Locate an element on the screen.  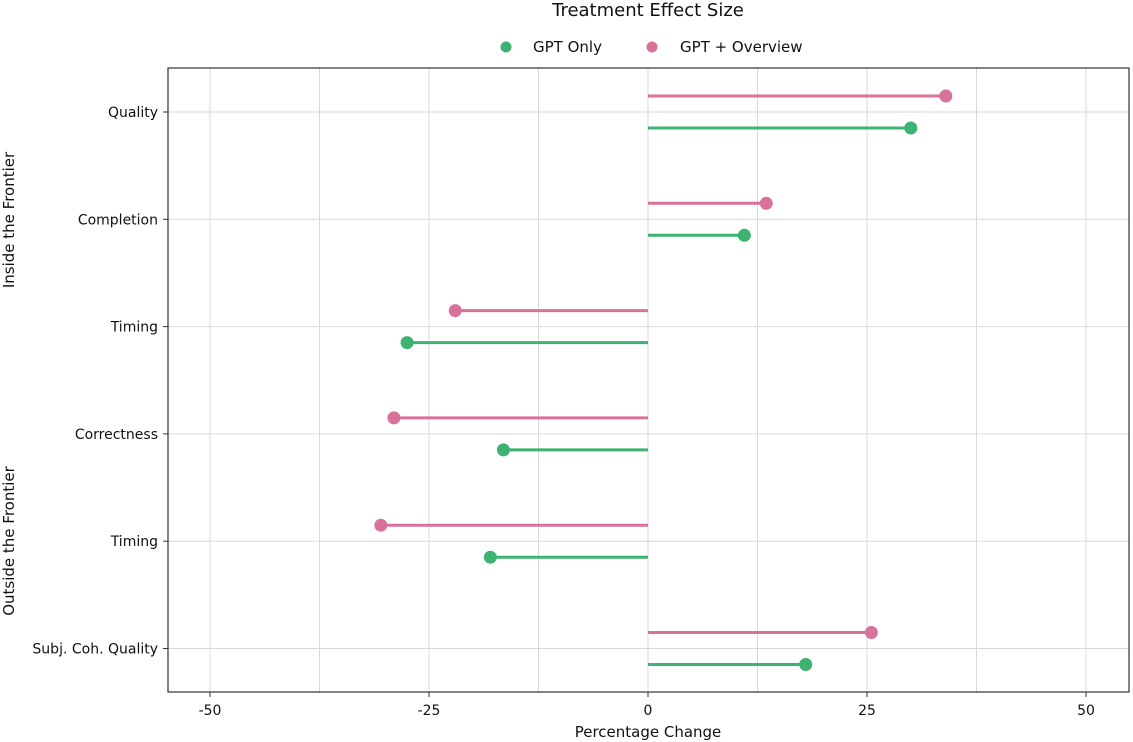
y-tick-label: Quality is located at coordinates (133, 113).